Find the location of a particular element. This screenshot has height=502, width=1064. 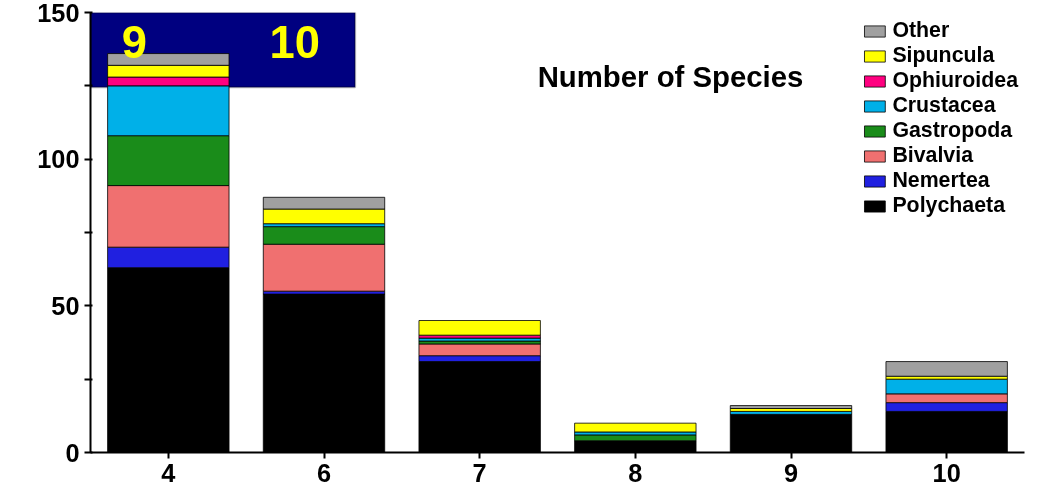

legend-label: Other is located at coordinates (921, 30).